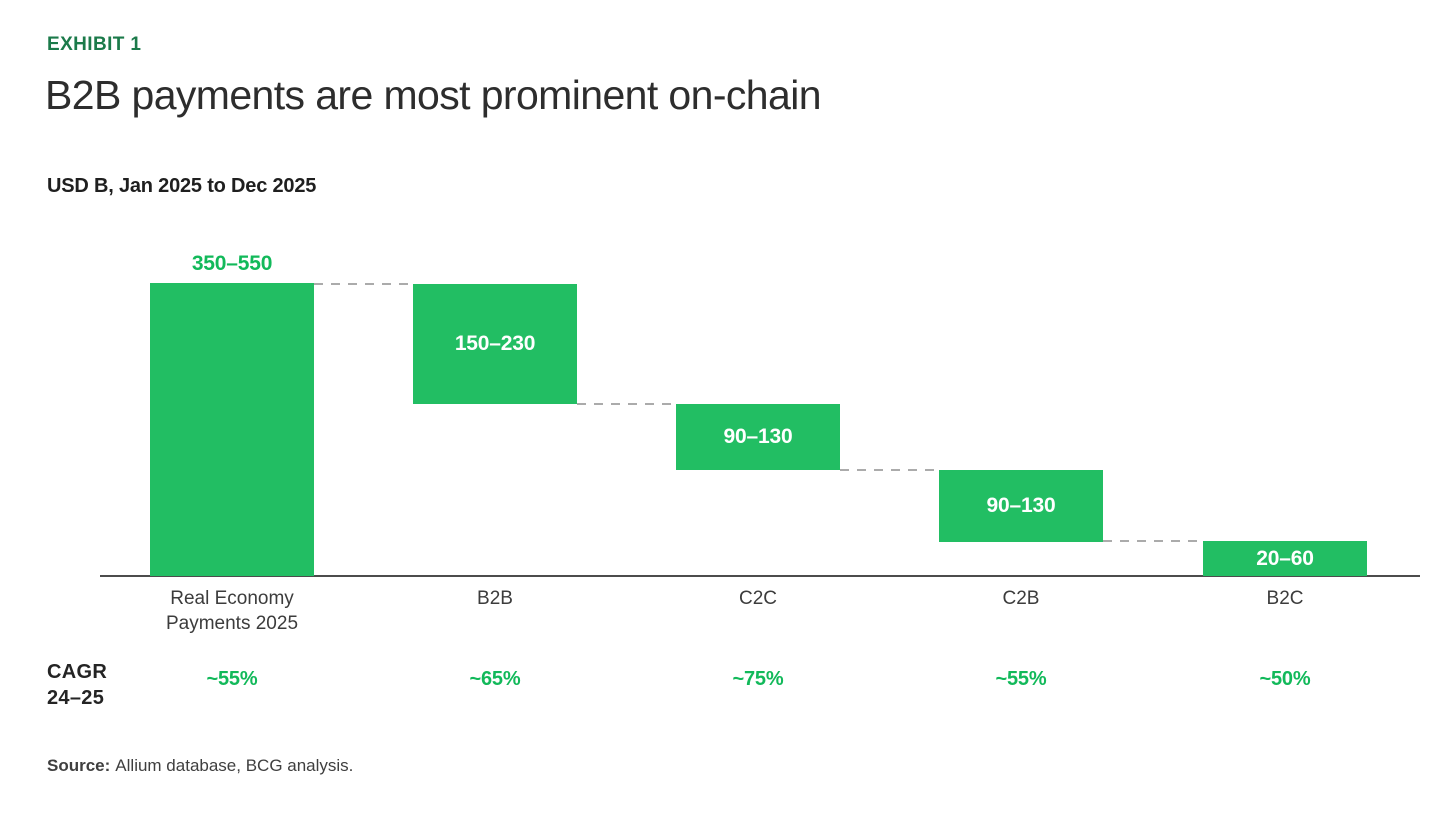 This screenshot has width=1456, height=826. Describe the element at coordinates (758, 679) in the screenshot. I see `cagr-value-c2c: ~75%` at that location.